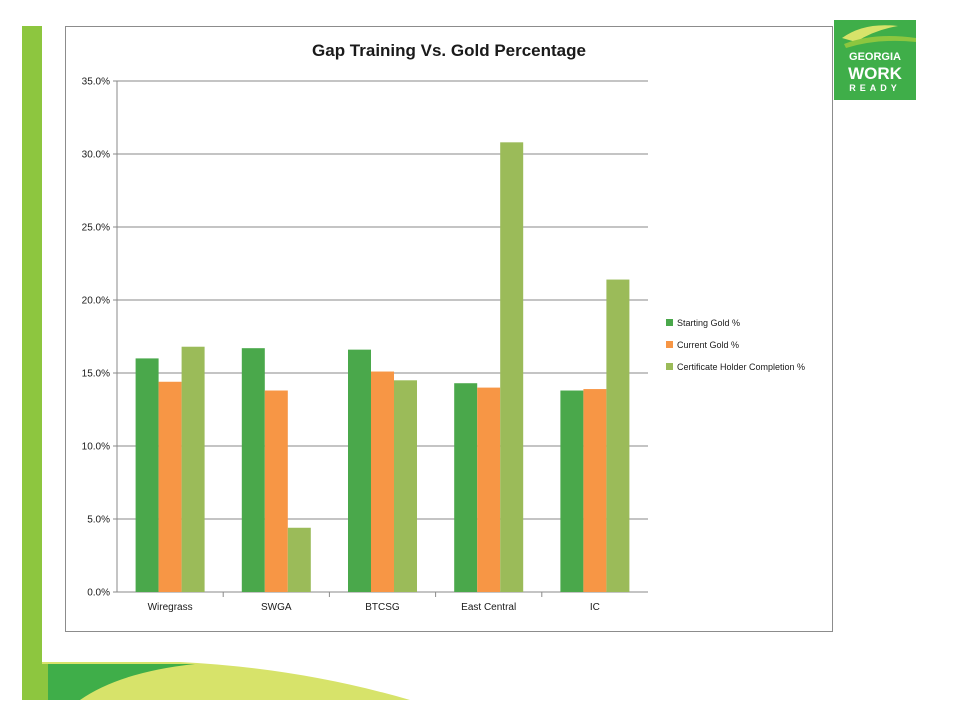  What do you see at coordinates (96, 301) in the screenshot?
I see `y-tick-label: 20.0%` at bounding box center [96, 301].